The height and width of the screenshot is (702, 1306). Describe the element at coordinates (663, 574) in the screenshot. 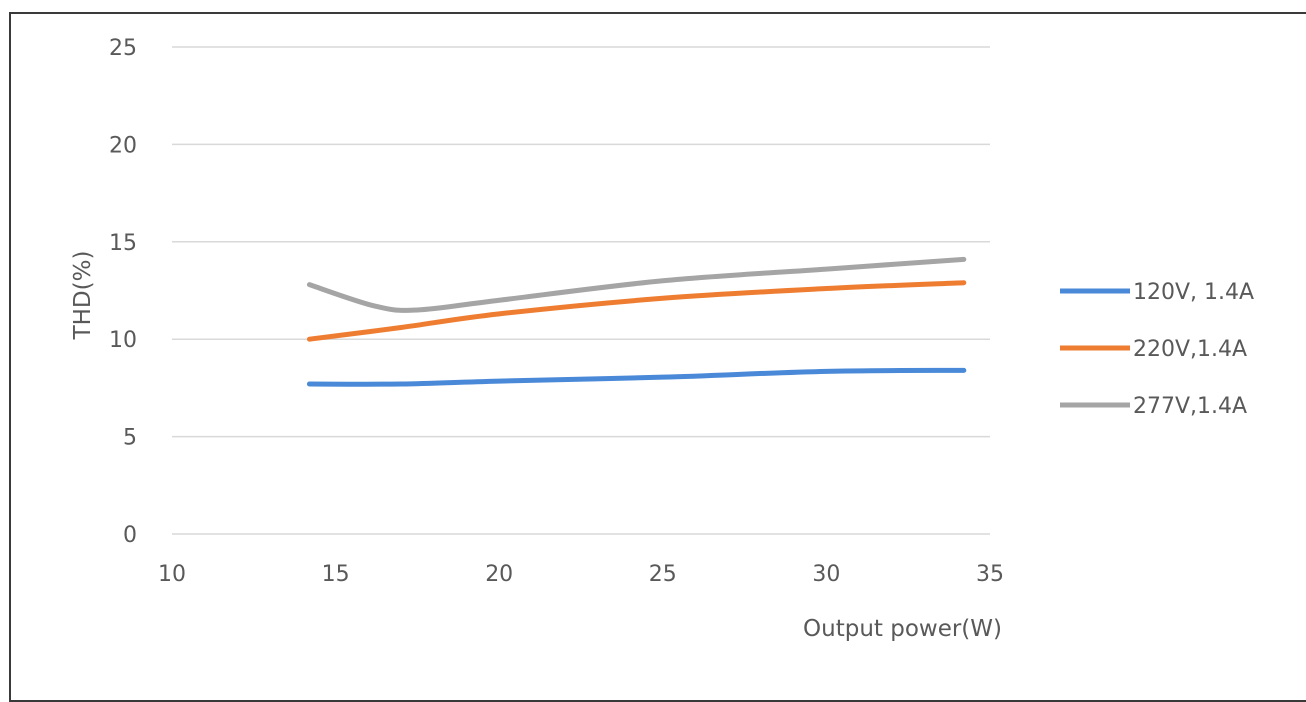

I see `x-tick-label: 25` at that location.